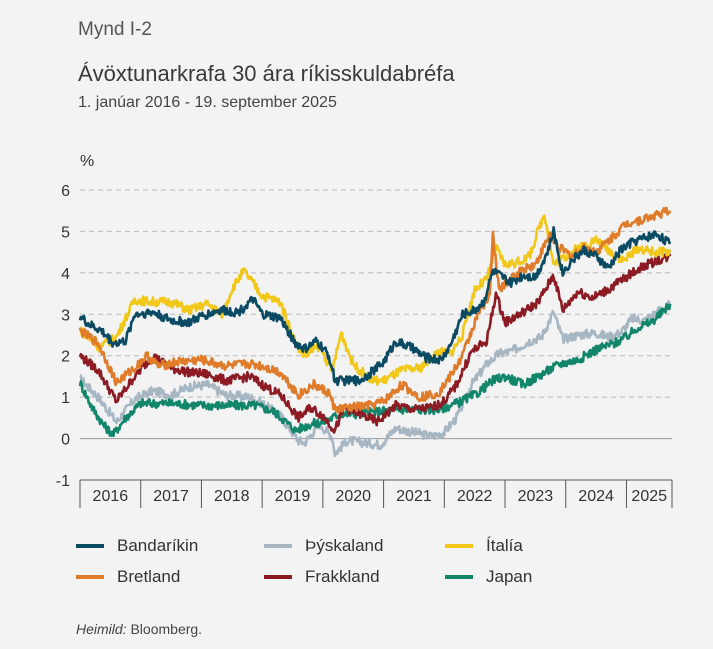 Image resolution: width=713 pixels, height=649 pixels. What do you see at coordinates (158, 545) in the screenshot?
I see `legend-label: Bandaríkin` at bounding box center [158, 545].